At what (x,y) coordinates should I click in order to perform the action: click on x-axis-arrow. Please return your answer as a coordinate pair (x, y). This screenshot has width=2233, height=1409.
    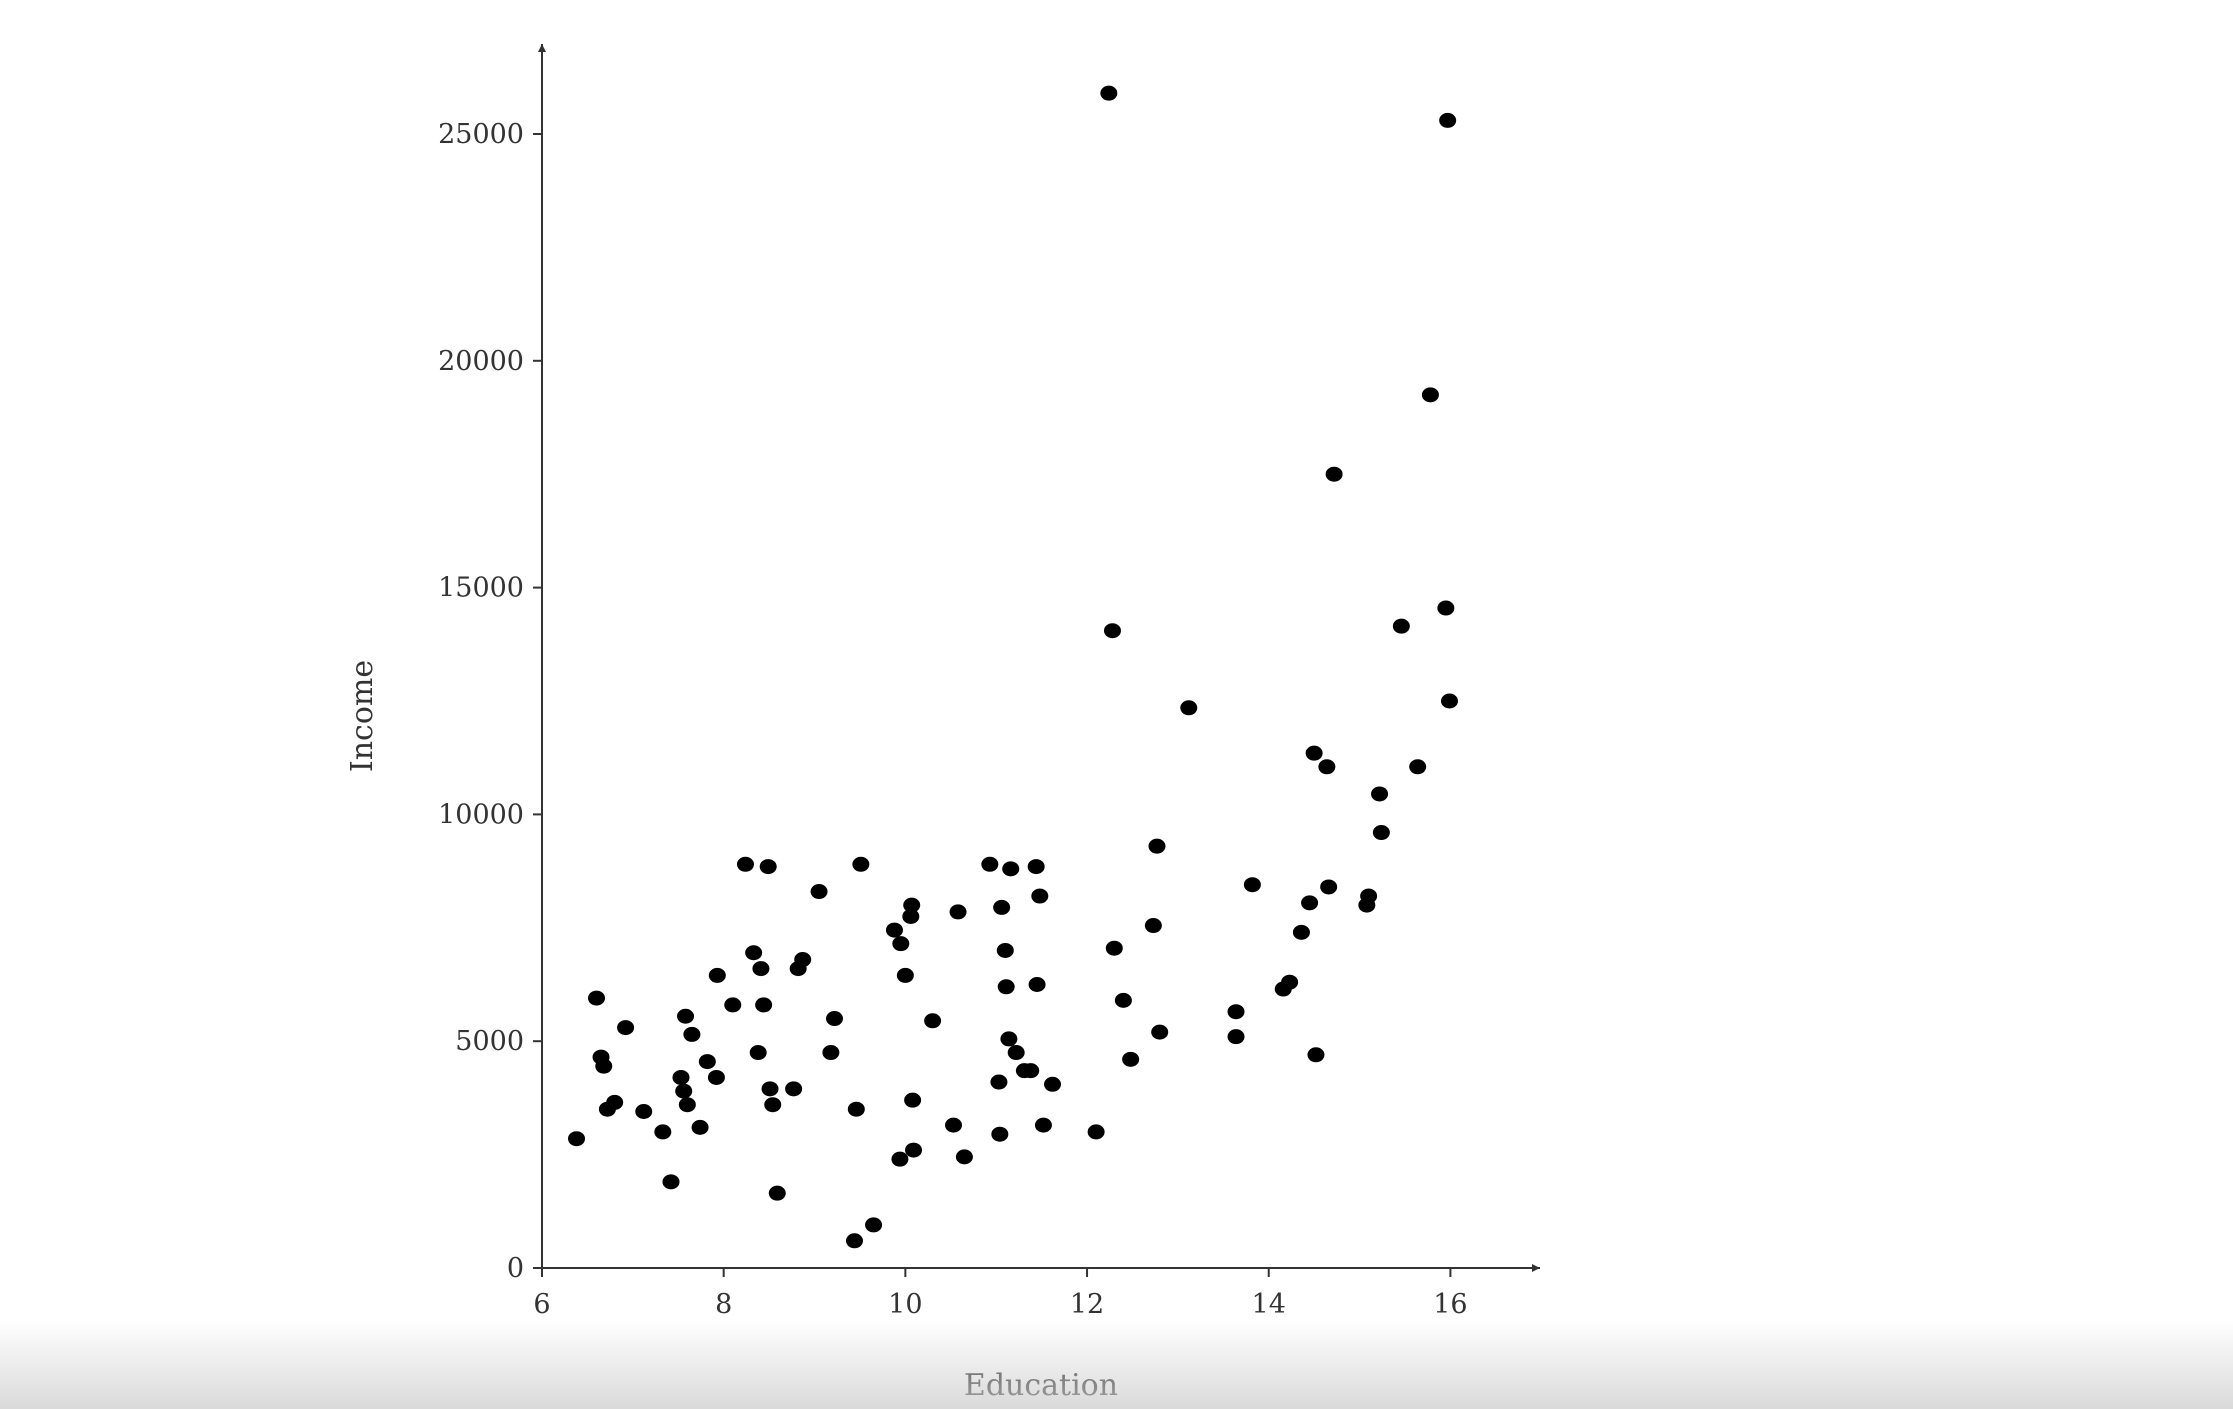
    Looking at the image, I should click on (1536, 1268).